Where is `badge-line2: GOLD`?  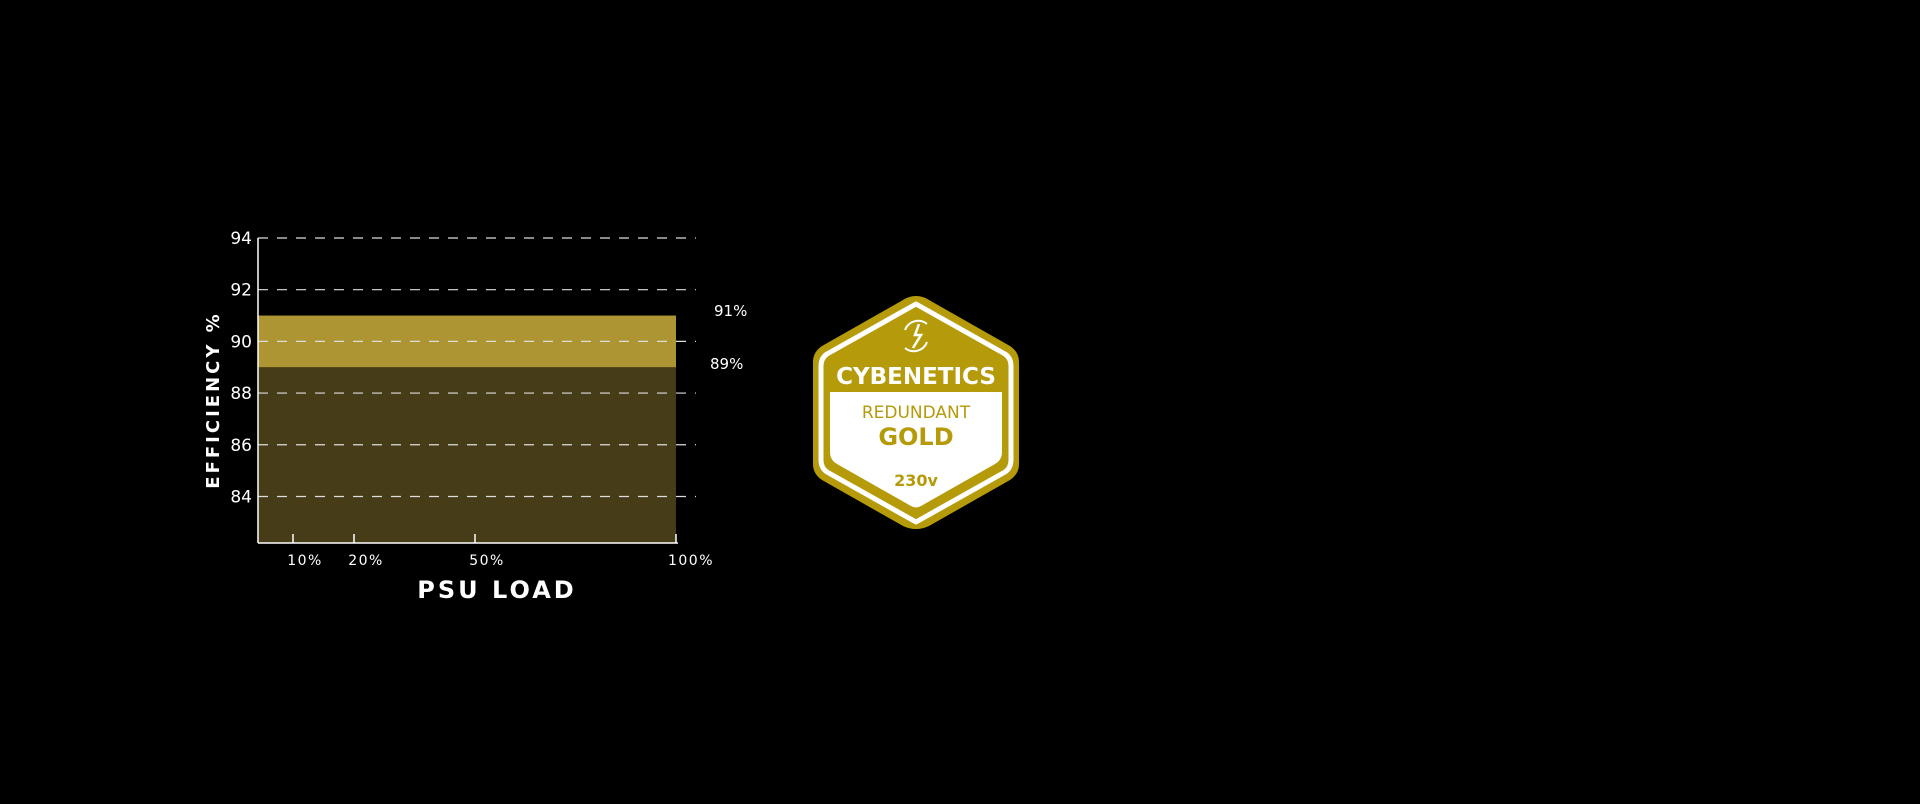
badge-line2: GOLD is located at coordinates (915, 437).